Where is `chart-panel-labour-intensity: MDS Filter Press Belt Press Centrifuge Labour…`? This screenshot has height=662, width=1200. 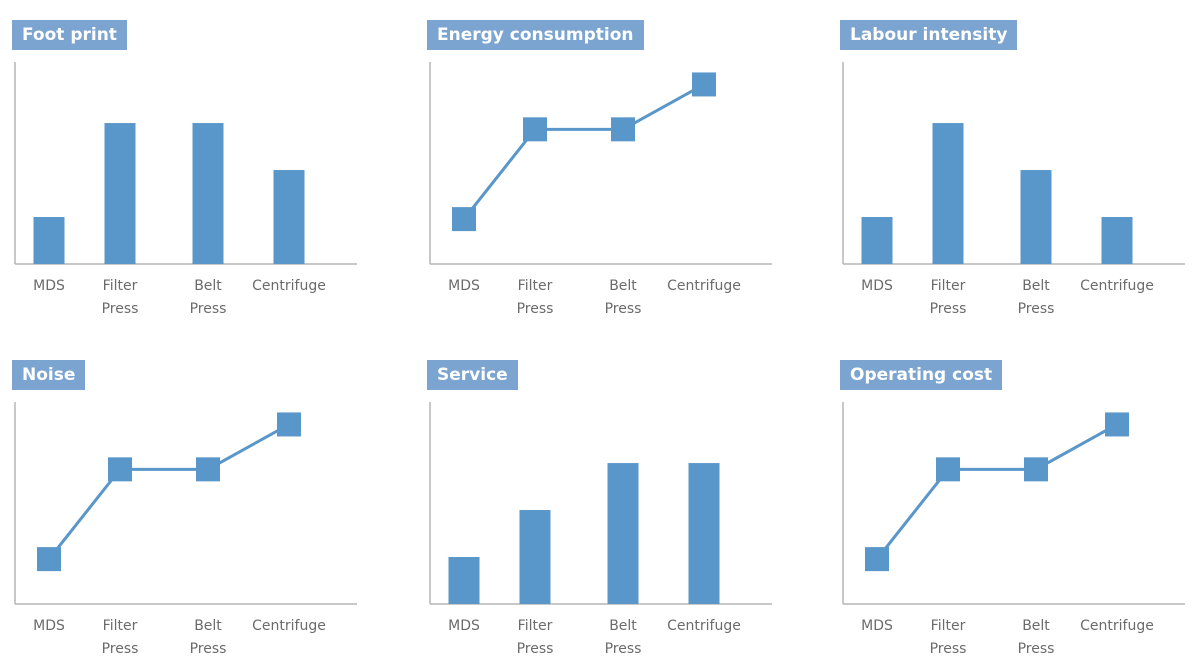
chart-panel-labour-intensity: MDS Filter Press Belt Press Centrifuge Labour… is located at coordinates (1015, 170).